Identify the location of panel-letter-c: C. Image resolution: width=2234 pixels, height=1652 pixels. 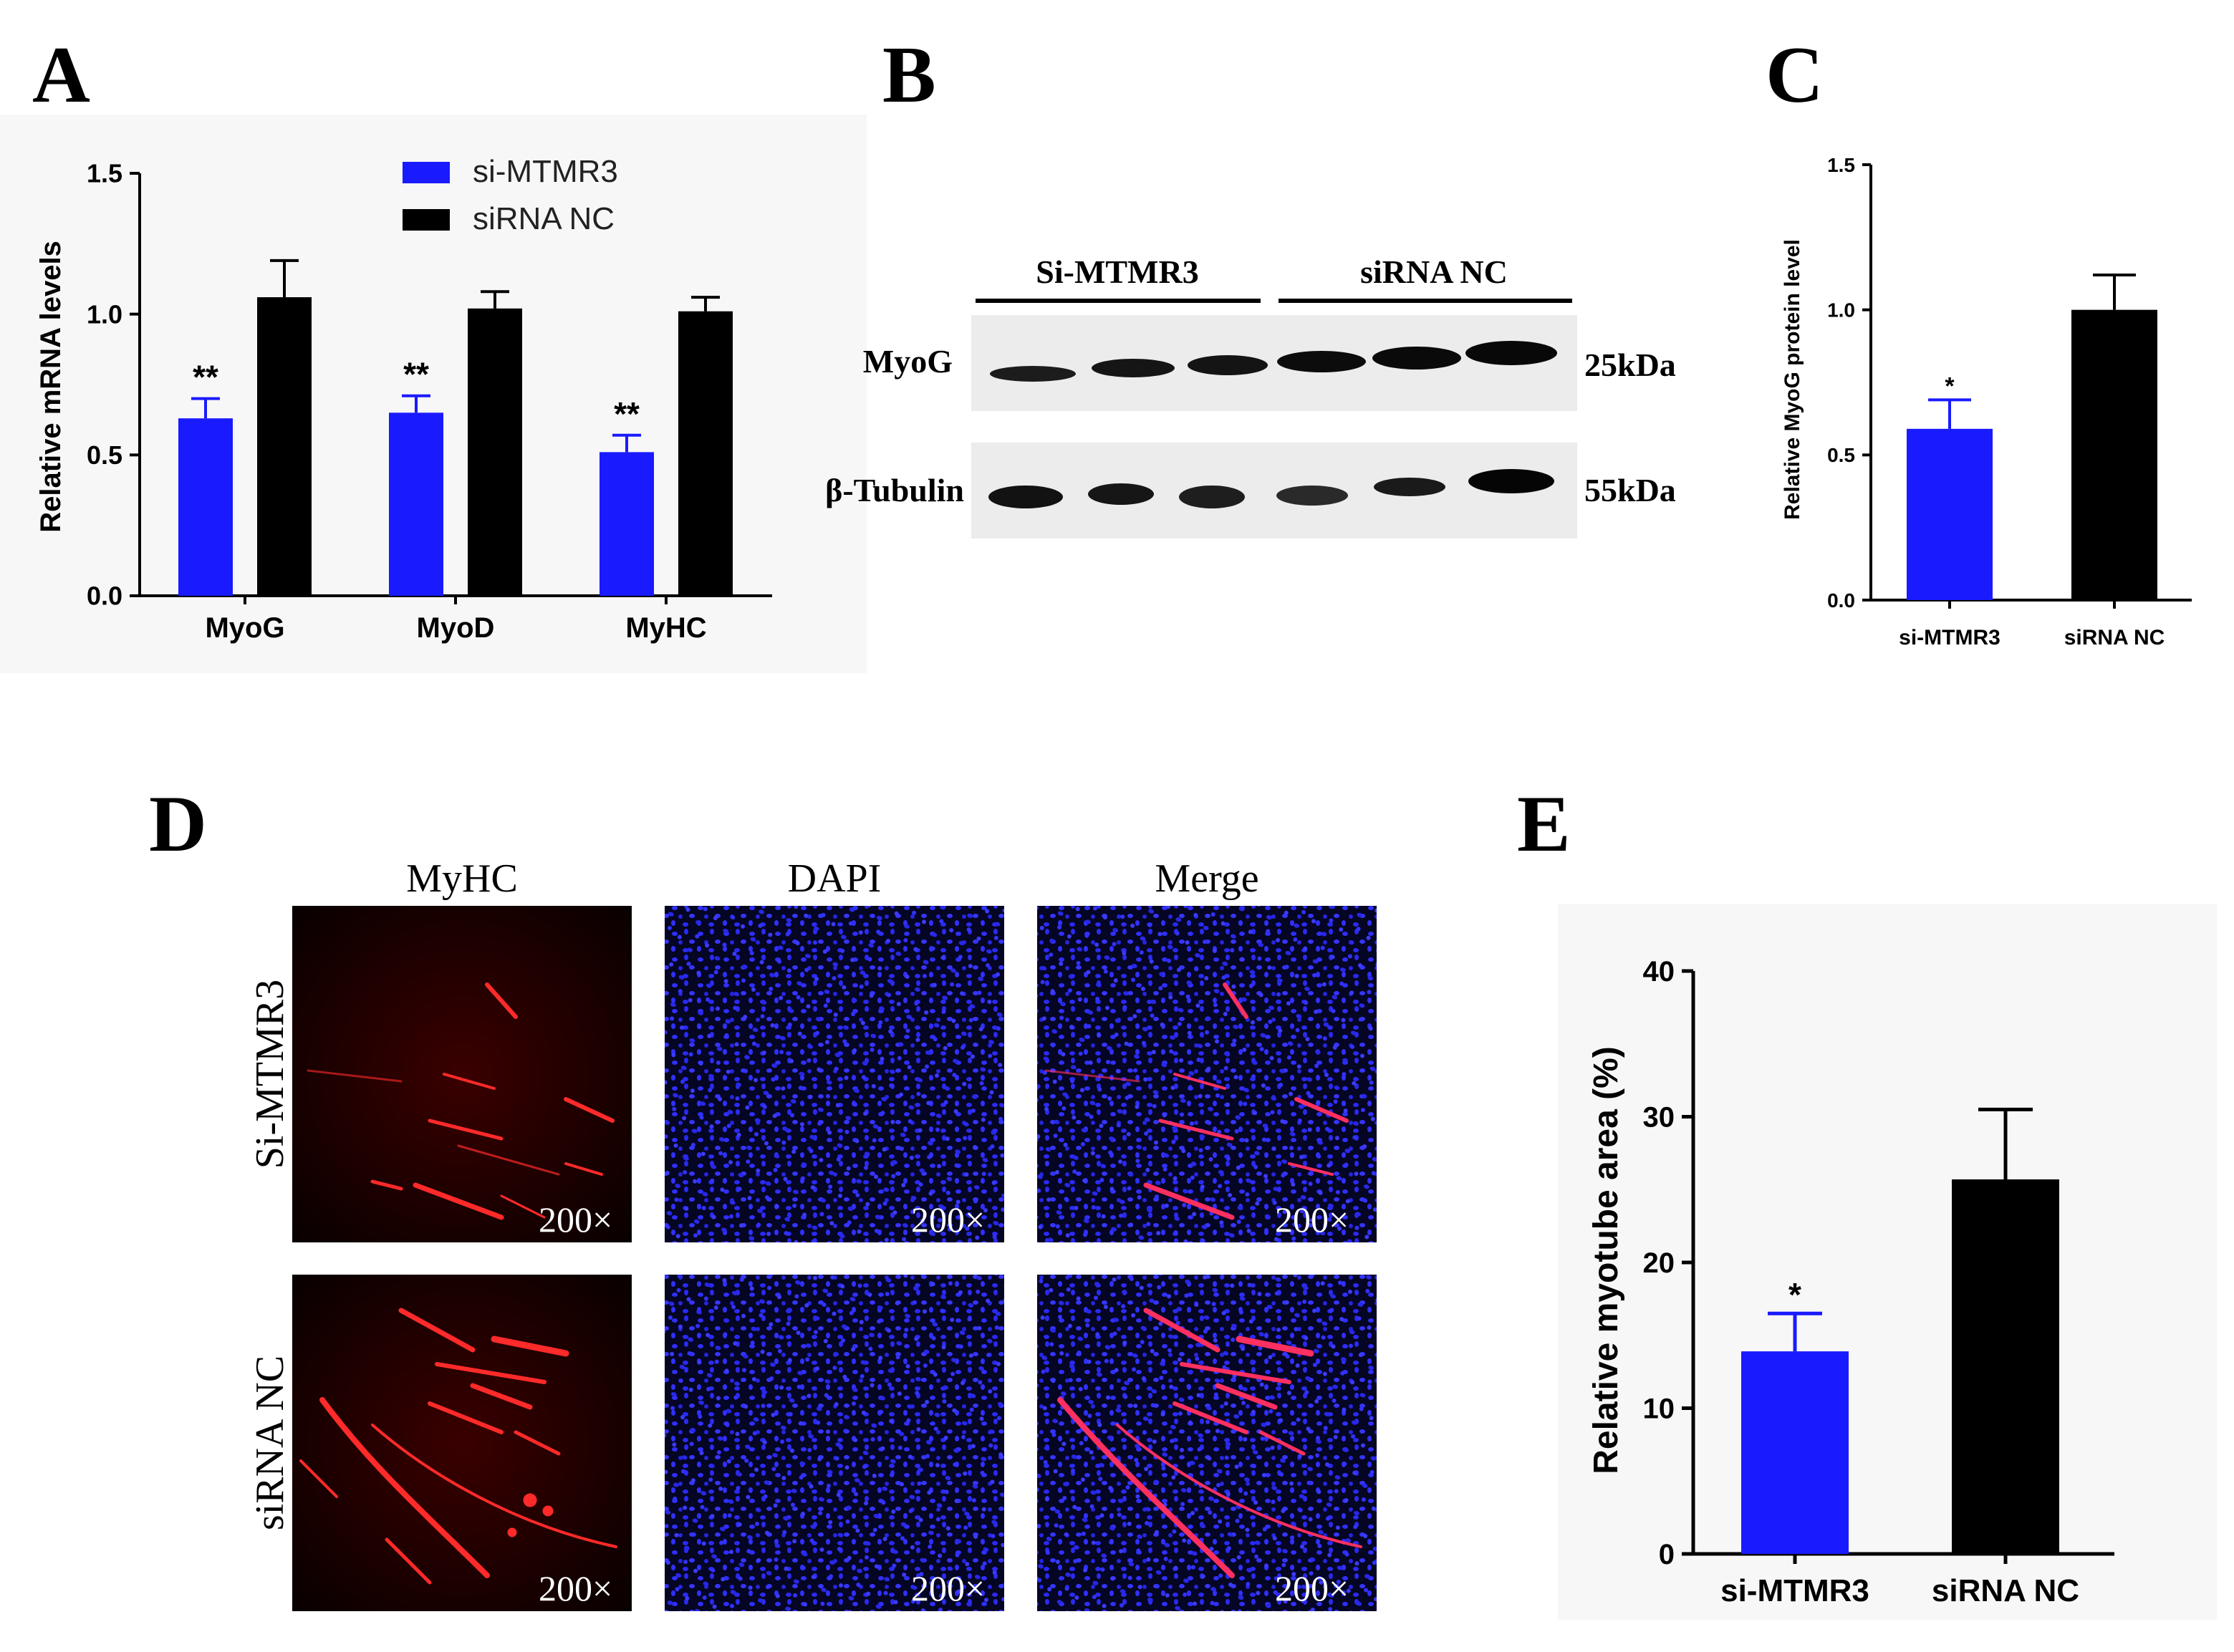
(1795, 75).